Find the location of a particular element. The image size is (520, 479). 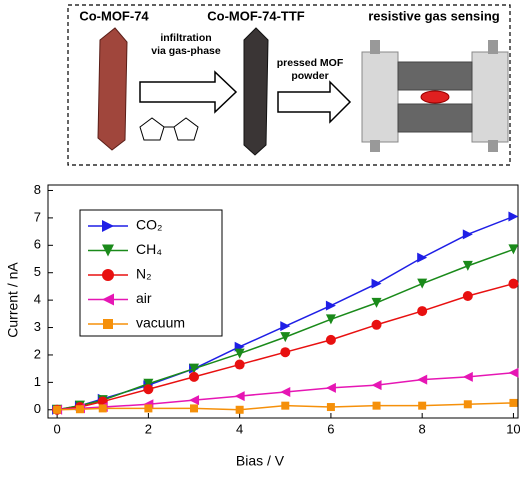

legend-label: air is located at coordinates (144, 298).